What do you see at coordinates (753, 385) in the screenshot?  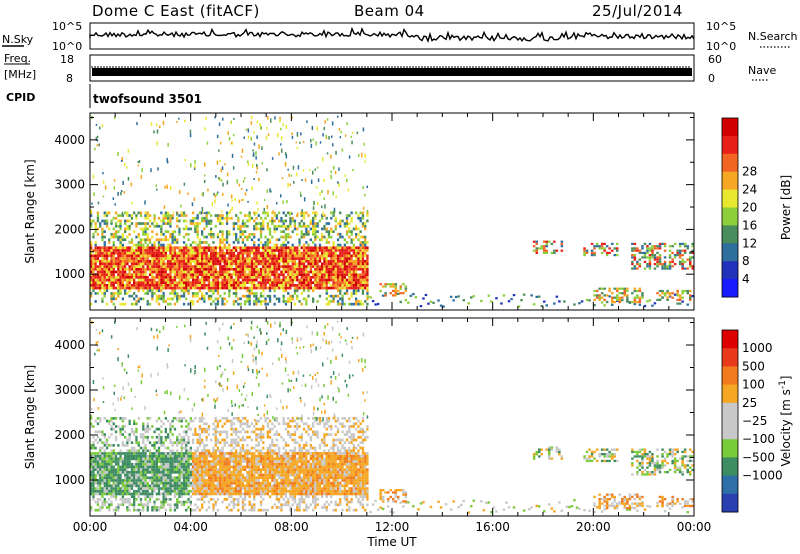 I see `velocity-cbtick-2: 100` at bounding box center [753, 385].